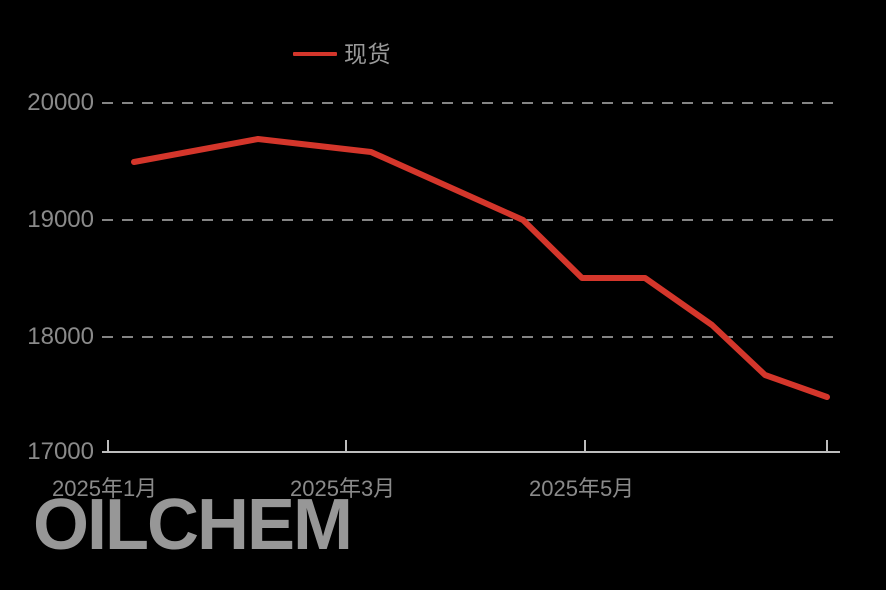 The image size is (886, 590). I want to click on x-axis-label-mar: 2025年3月, so click(343, 488).